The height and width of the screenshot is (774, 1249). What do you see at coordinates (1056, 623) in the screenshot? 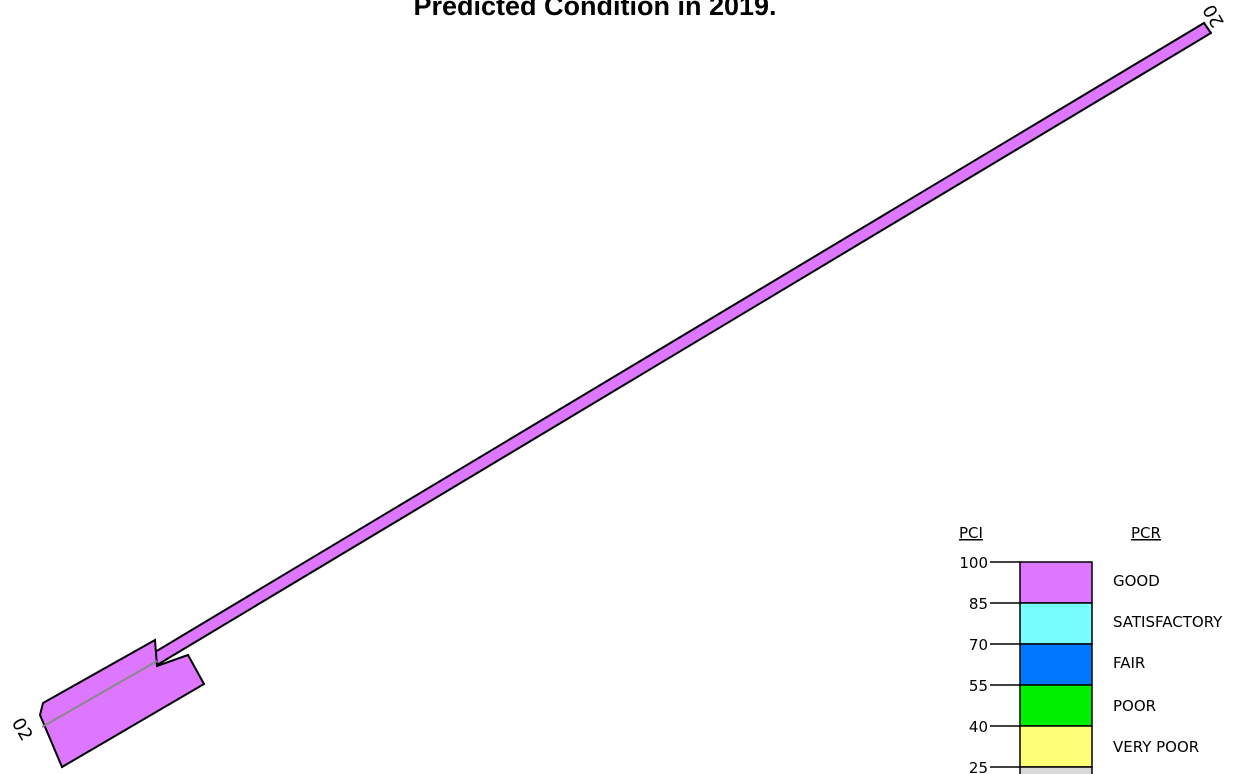
I see `legend-swatch-satisfactory` at bounding box center [1056, 623].